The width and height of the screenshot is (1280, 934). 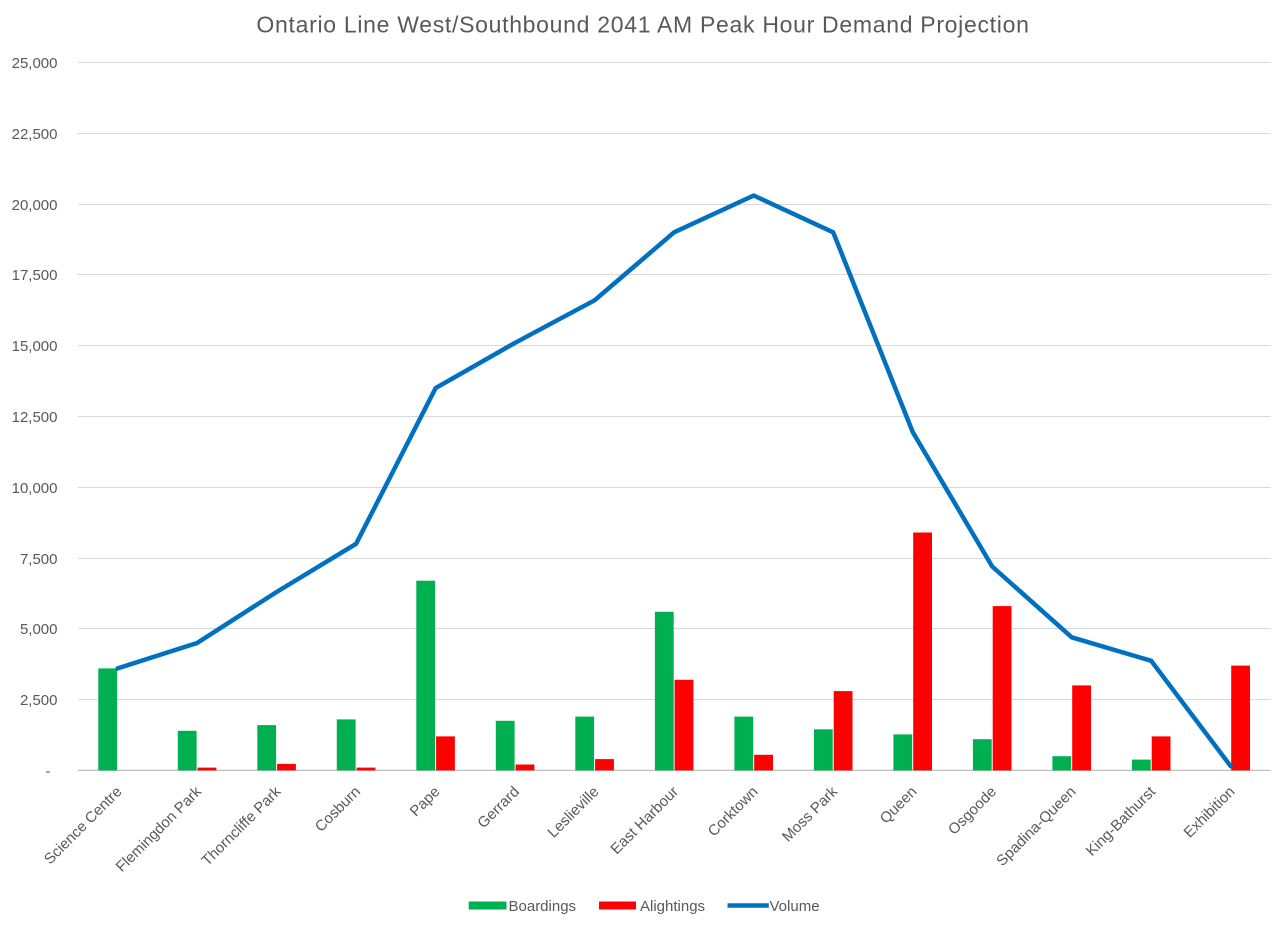 What do you see at coordinates (39, 629) in the screenshot?
I see `svg-text: 5,000` at bounding box center [39, 629].